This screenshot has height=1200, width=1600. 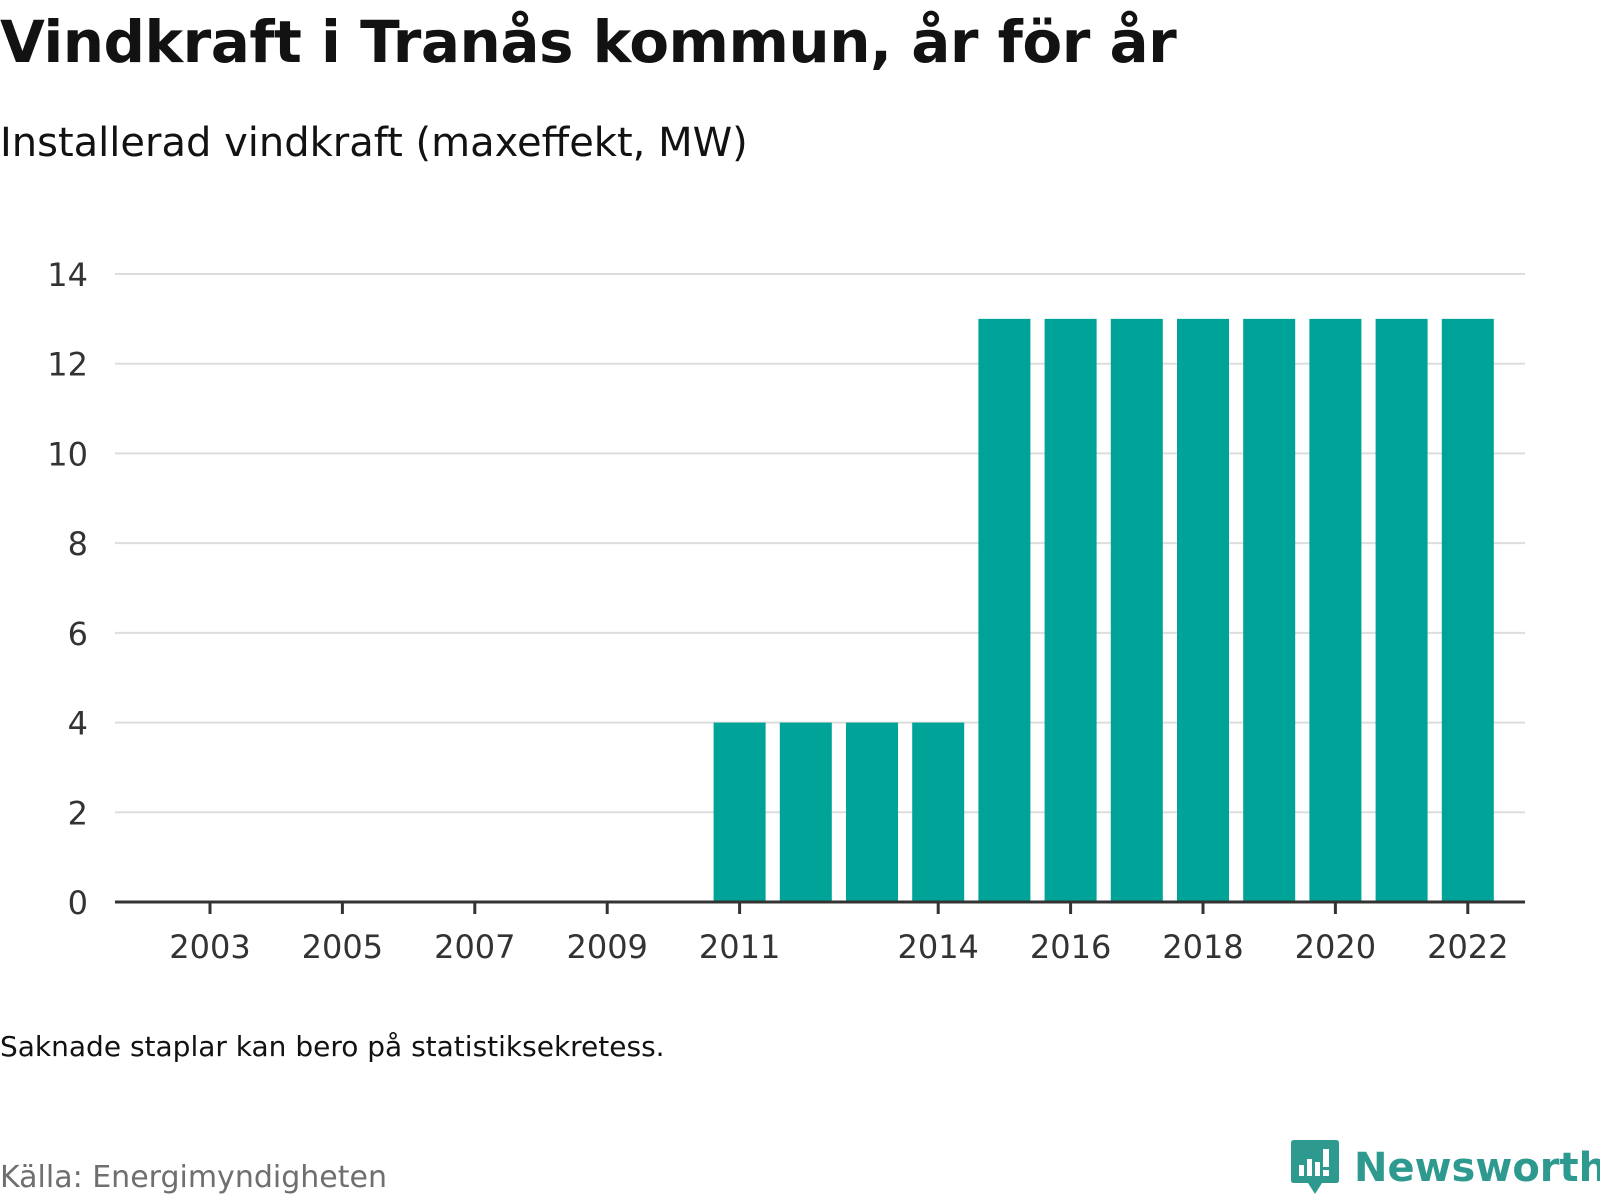 What do you see at coordinates (78, 903) in the screenshot?
I see `y-tick-label: 0` at bounding box center [78, 903].